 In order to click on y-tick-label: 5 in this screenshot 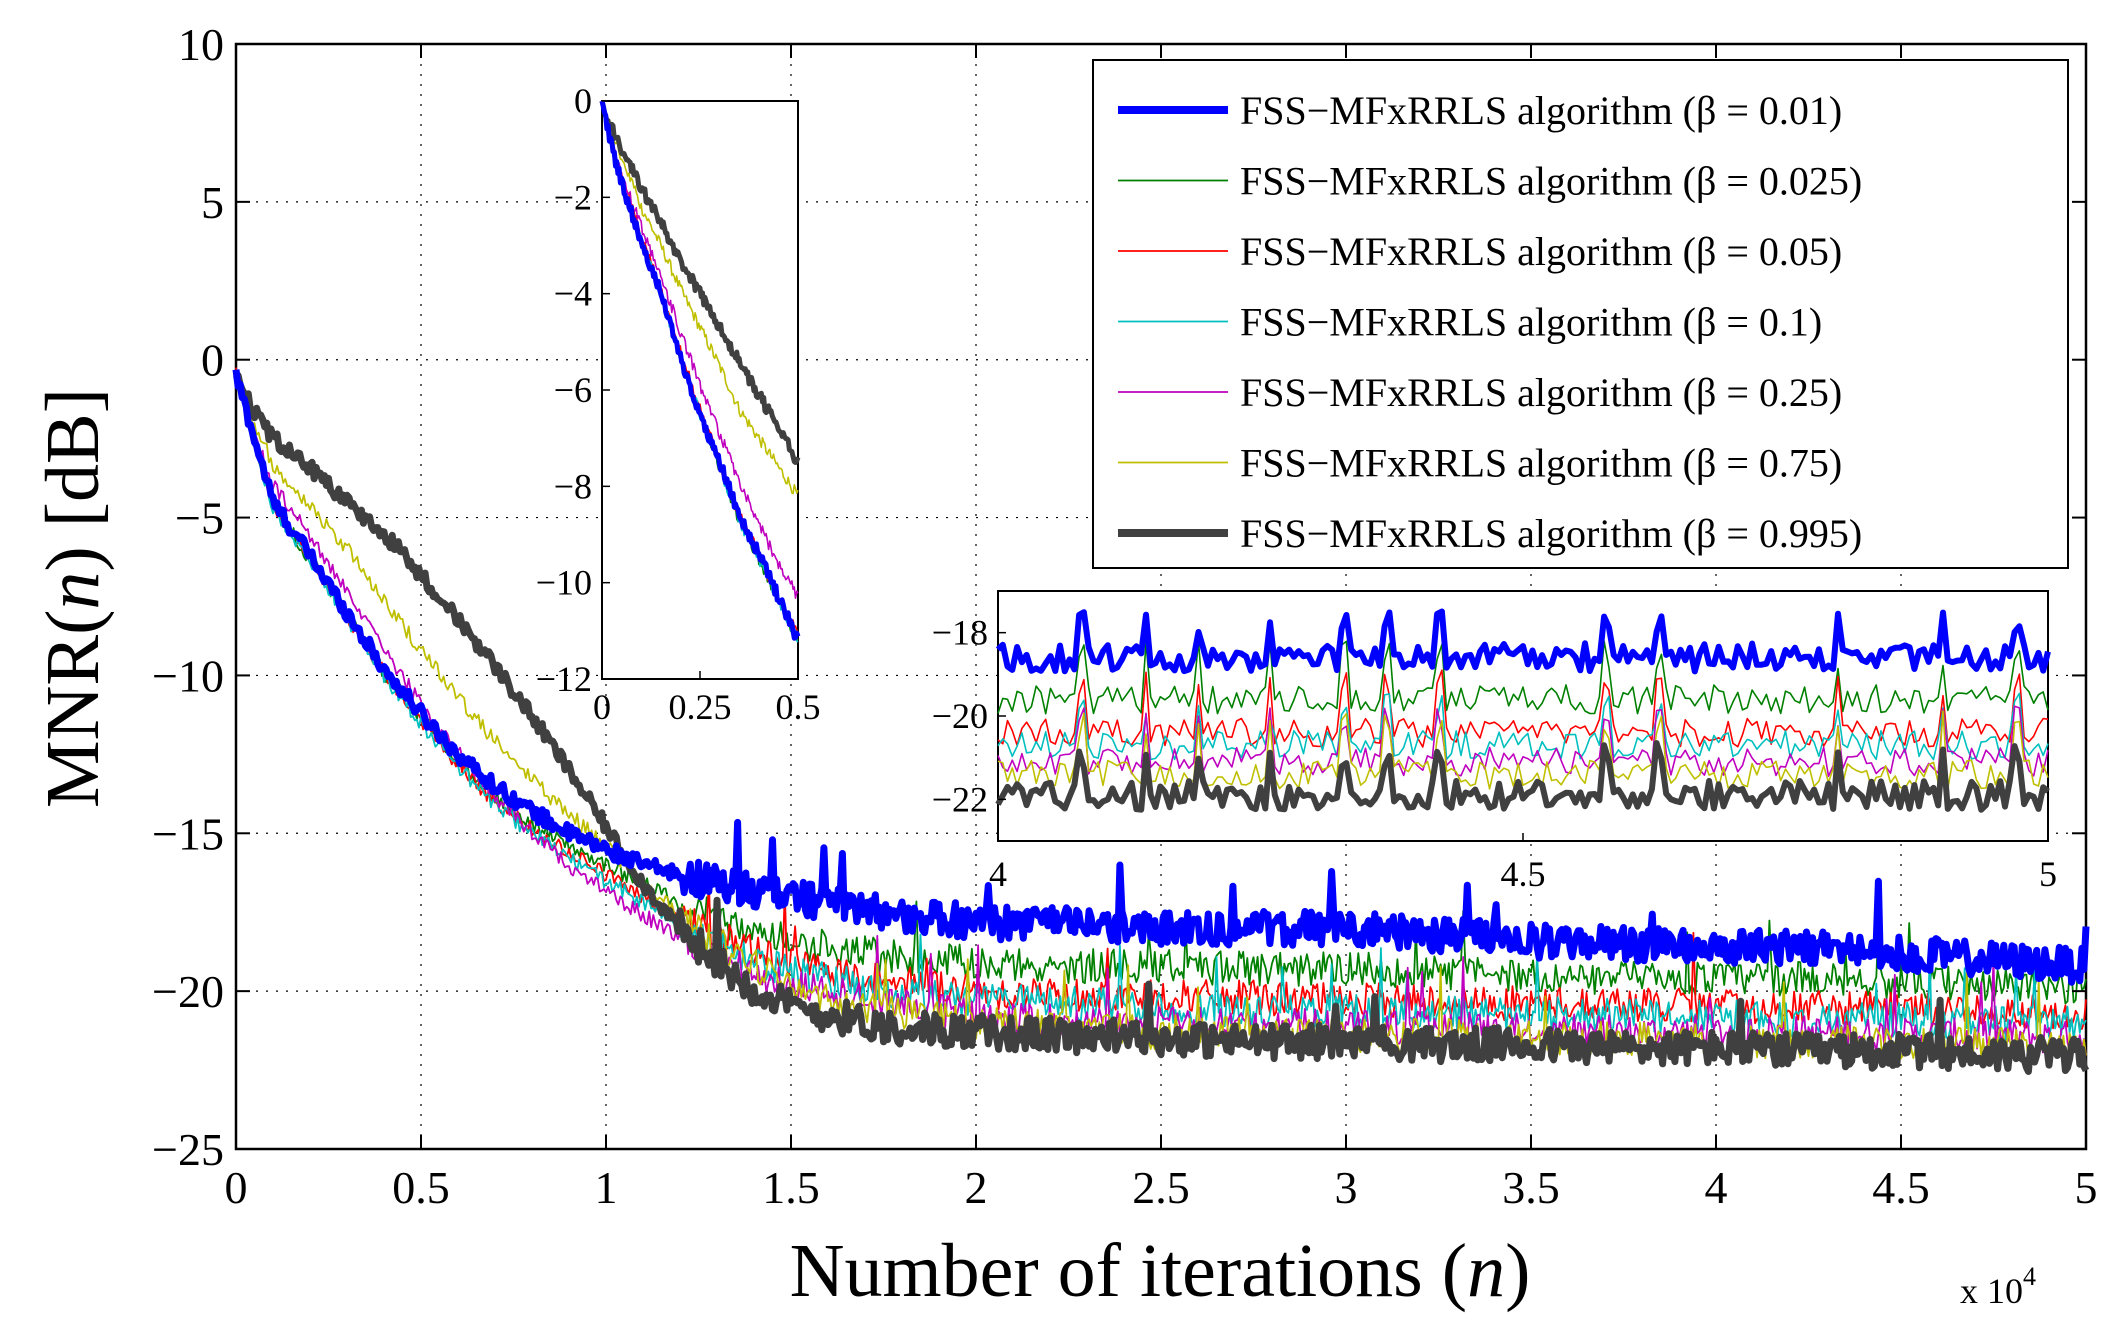, I will do `click(212, 202)`.